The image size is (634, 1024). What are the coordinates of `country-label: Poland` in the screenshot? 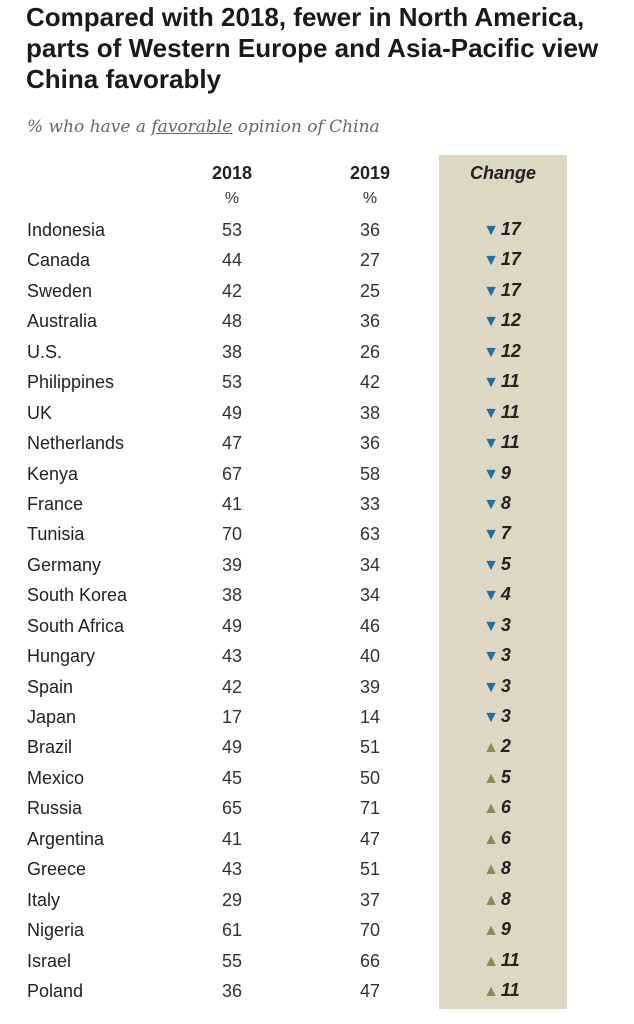 It's located at (55, 990).